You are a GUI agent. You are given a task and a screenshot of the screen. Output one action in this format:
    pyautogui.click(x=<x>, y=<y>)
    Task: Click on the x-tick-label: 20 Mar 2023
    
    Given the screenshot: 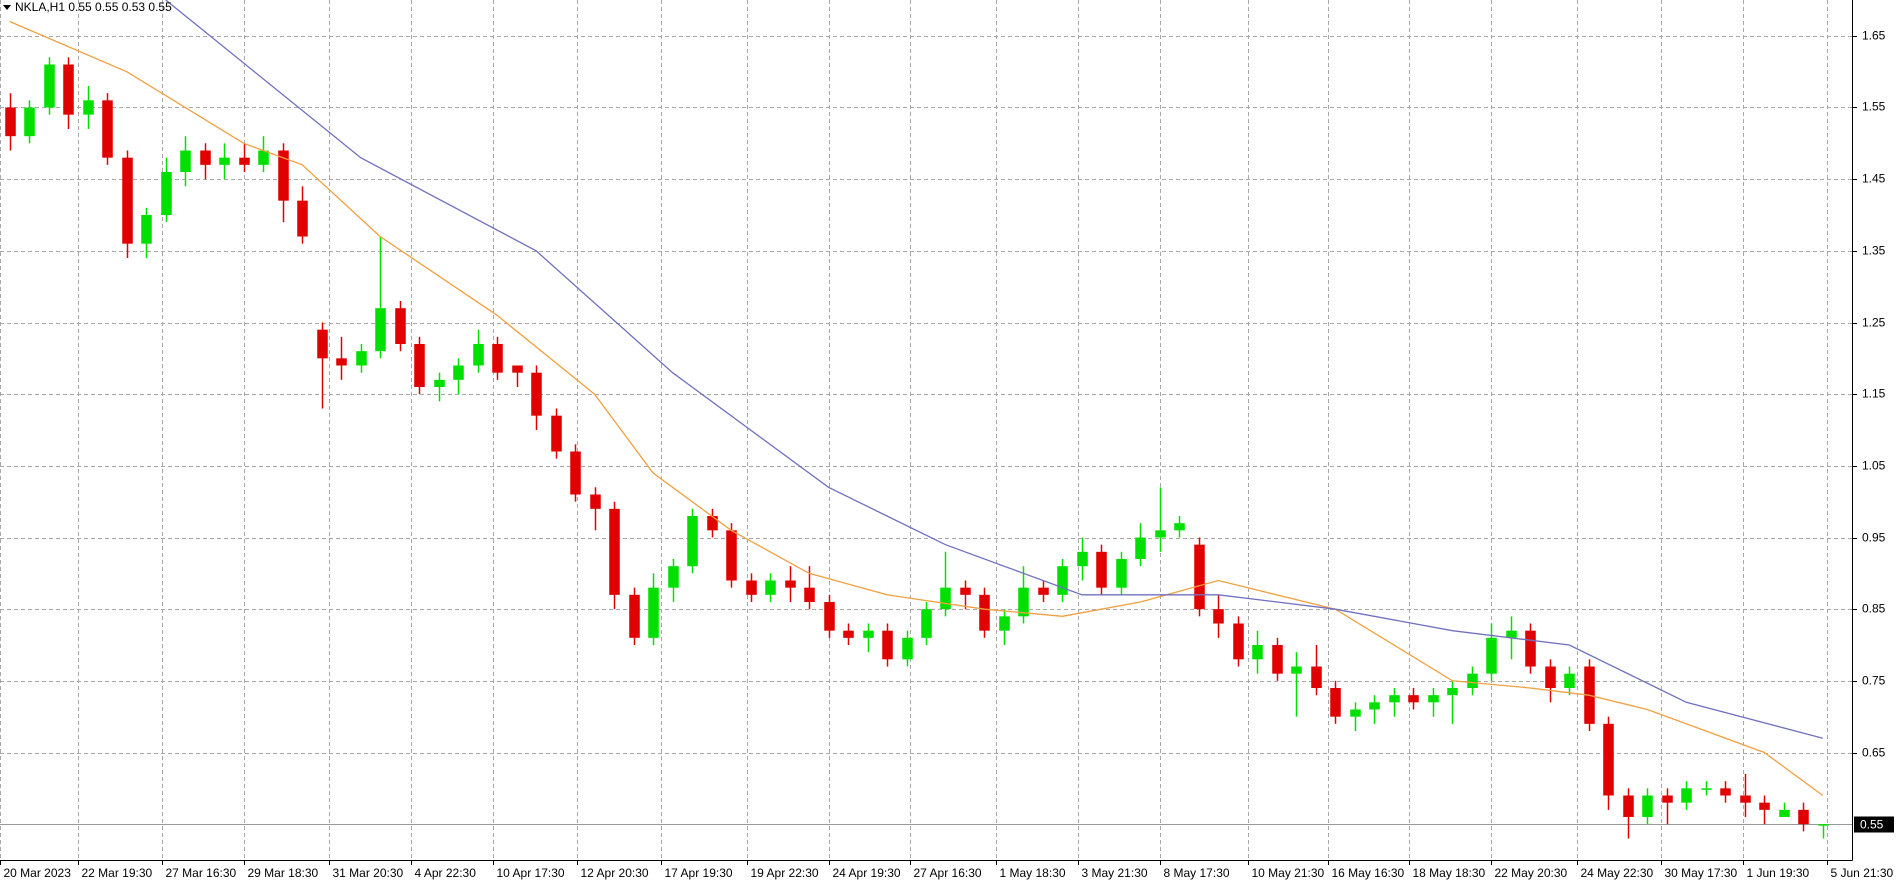 What is the action you would take?
    pyautogui.click(x=38, y=873)
    